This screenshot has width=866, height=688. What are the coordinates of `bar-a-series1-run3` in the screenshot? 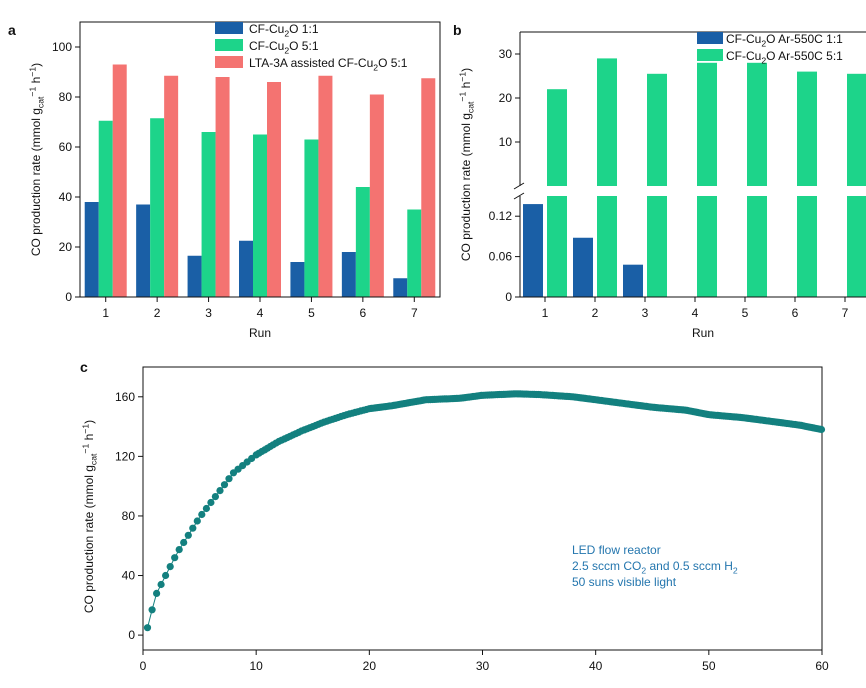 It's located at (194, 276).